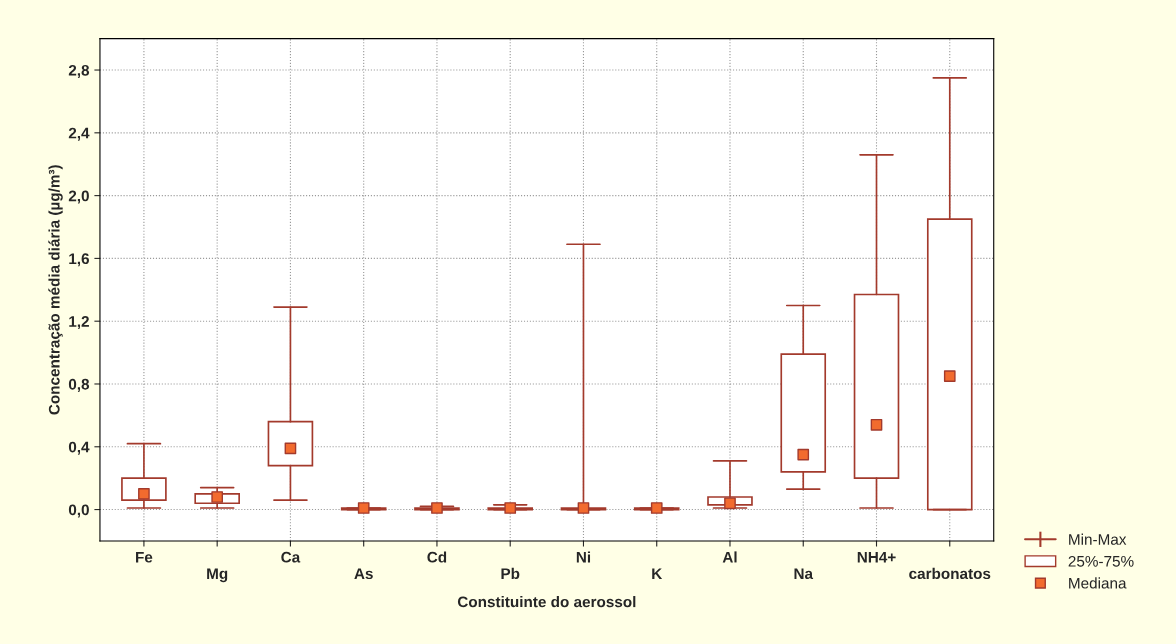 The height and width of the screenshot is (644, 1176). What do you see at coordinates (217, 575) in the screenshot?
I see `x-tick-label: Mg` at bounding box center [217, 575].